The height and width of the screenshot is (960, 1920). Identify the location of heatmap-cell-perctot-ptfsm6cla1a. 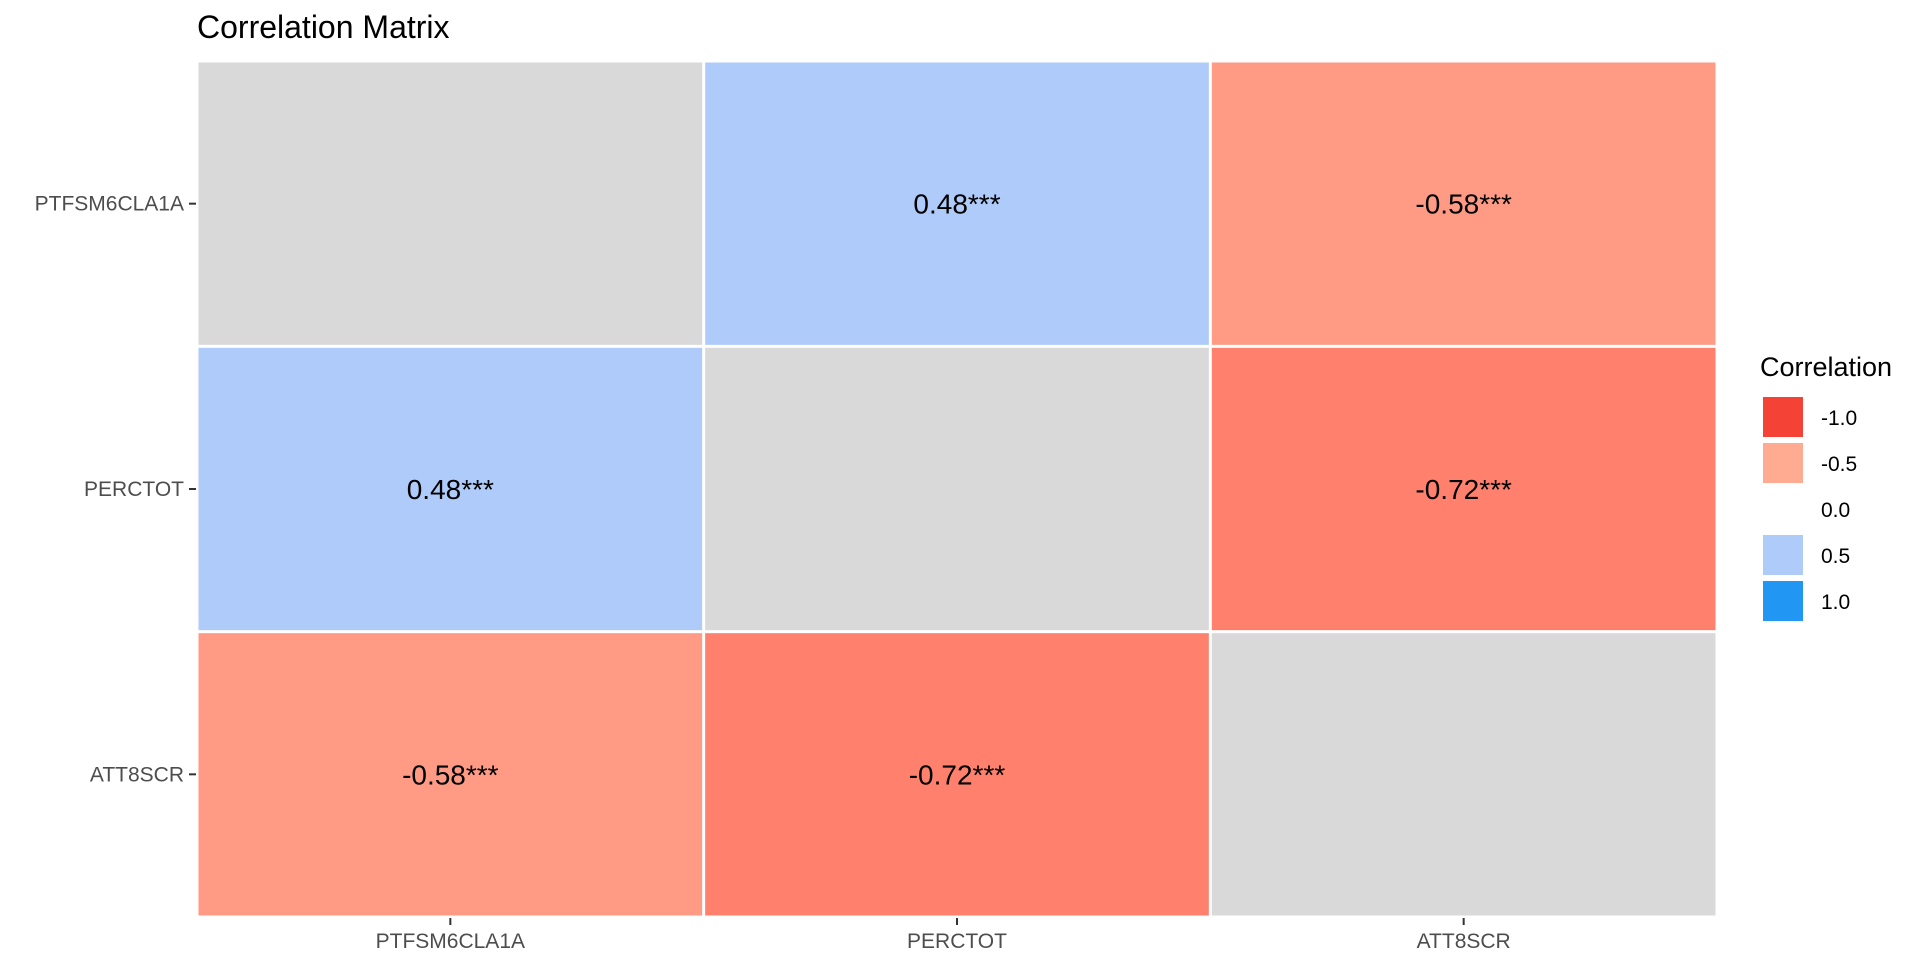
(450, 489).